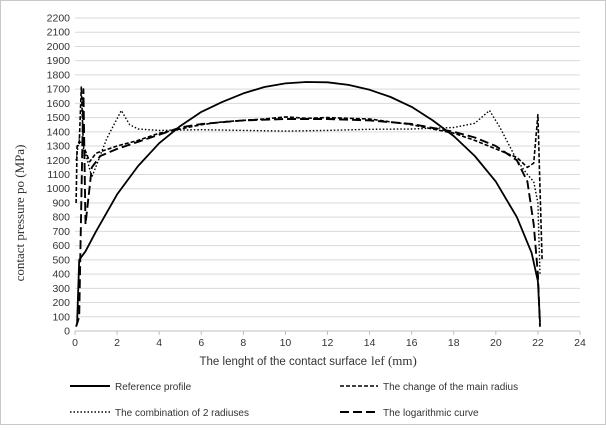 This screenshot has height=430, width=606. What do you see at coordinates (201, 343) in the screenshot?
I see `x-tick-label: 6` at bounding box center [201, 343].